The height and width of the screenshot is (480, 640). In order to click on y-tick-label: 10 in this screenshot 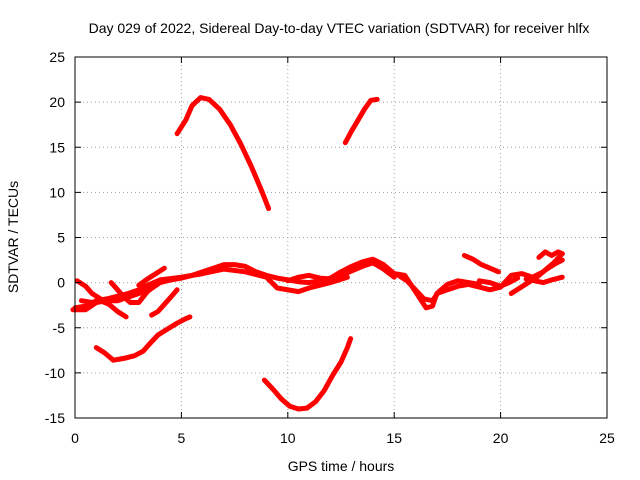, I will do `click(57, 192)`.